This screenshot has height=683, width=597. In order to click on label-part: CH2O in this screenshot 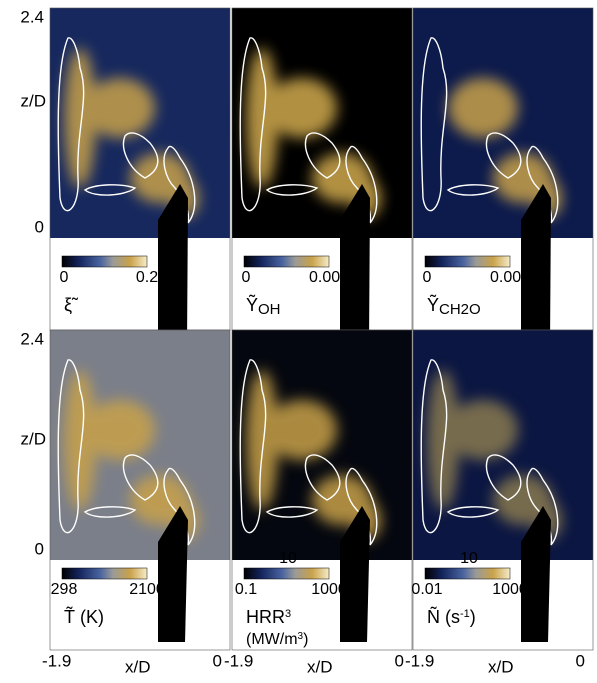, I will do `click(460, 309)`.